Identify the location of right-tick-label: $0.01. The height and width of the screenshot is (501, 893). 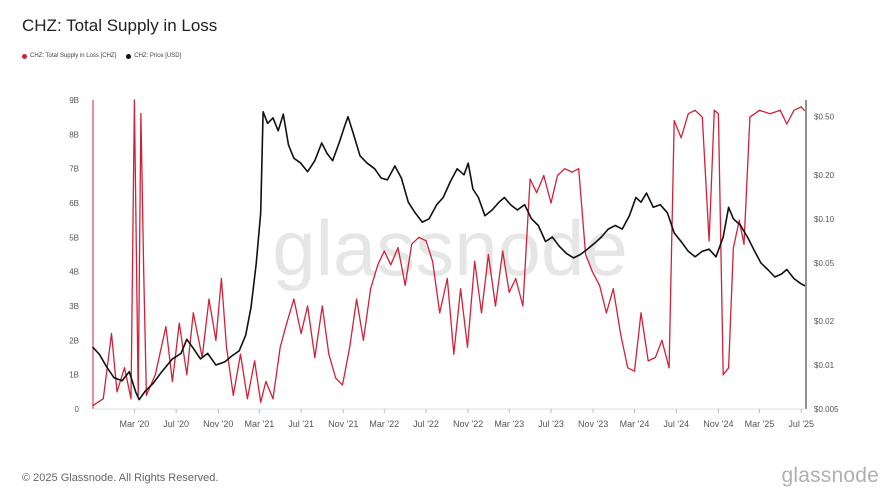
(824, 365).